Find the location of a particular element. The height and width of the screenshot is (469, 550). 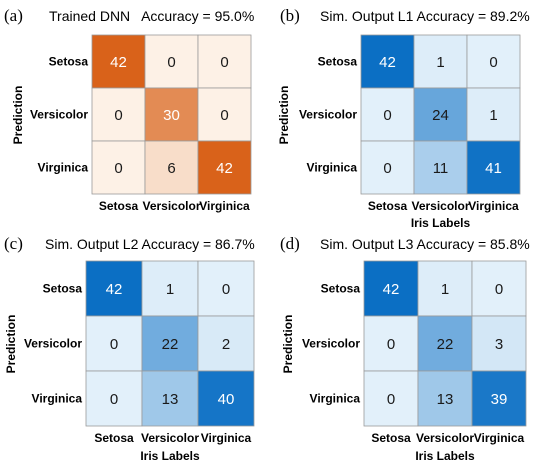

cell-value-label: 2 is located at coordinates (226, 344).